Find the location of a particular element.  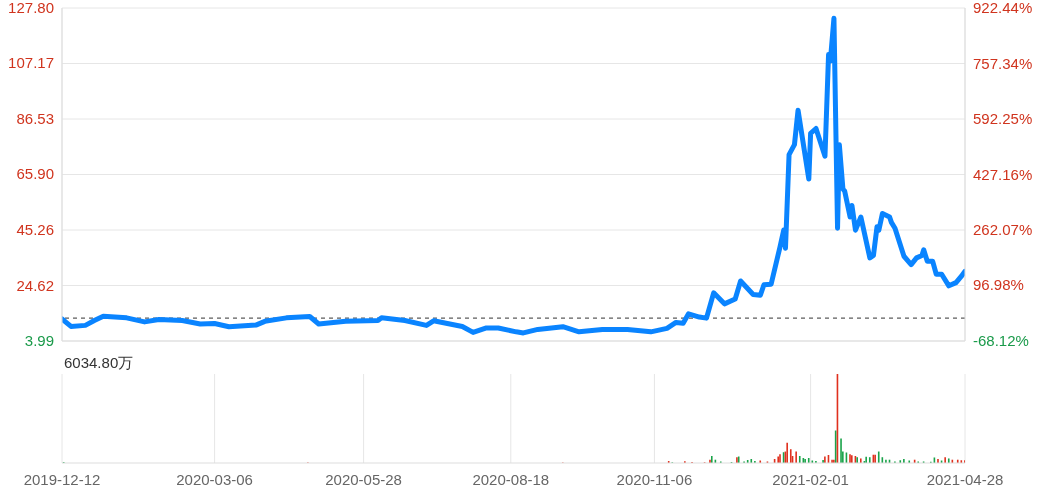

x-tick-label: 2020-08-18 is located at coordinates (511, 479).